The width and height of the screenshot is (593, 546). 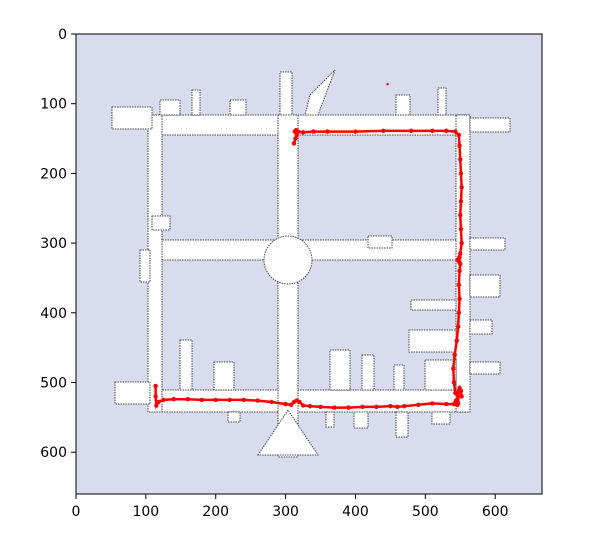 What do you see at coordinates (53, 174) in the screenshot?
I see `y-tick-label: 200` at bounding box center [53, 174].